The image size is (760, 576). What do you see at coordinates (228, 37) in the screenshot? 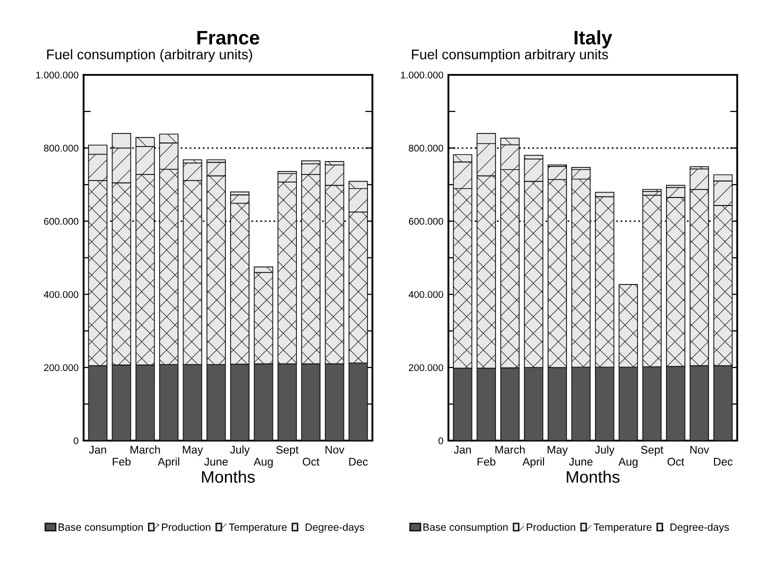
I see `chart-title: France` at bounding box center [228, 37].